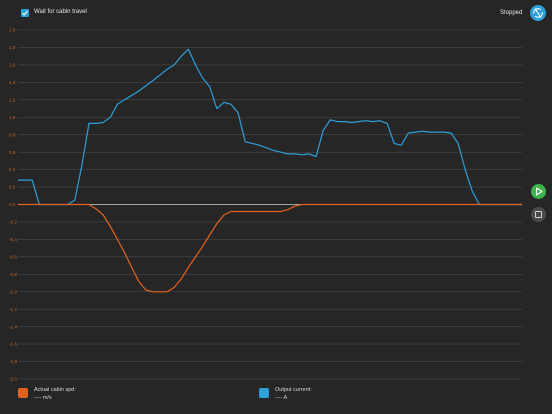 The image size is (552, 414). What do you see at coordinates (511, 13) in the screenshot?
I see `status-text: Stopped` at bounding box center [511, 13].